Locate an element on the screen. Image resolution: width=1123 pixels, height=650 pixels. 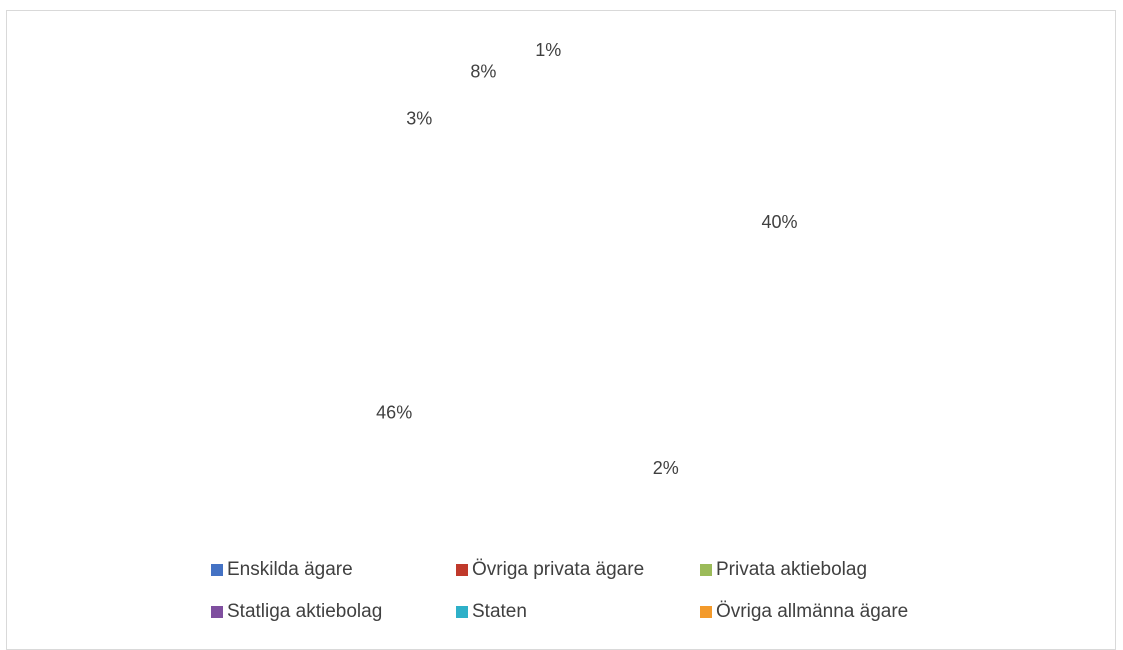
data-label-5: 1% is located at coordinates (548, 50).